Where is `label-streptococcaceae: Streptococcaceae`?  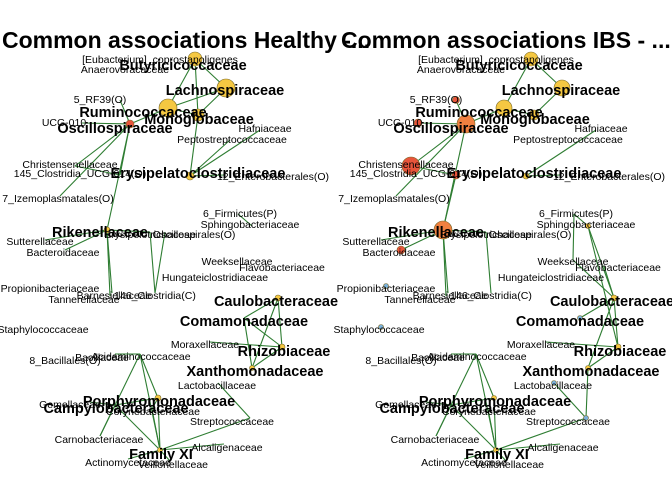
label-streptococcaceae: Streptococcaceae is located at coordinates (232, 422).